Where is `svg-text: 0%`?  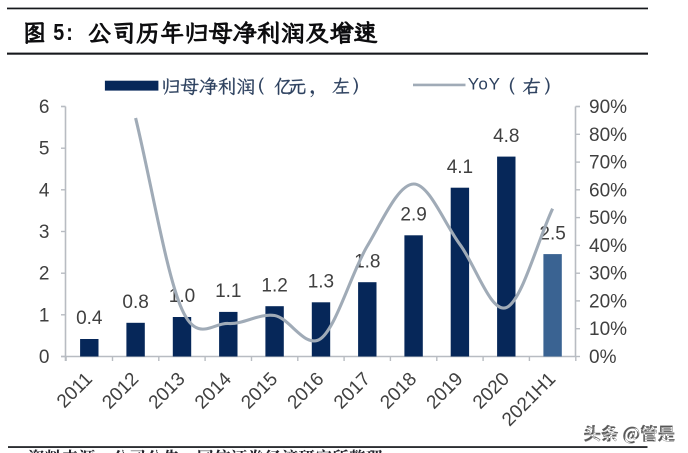 svg-text: 0% is located at coordinates (603, 357).